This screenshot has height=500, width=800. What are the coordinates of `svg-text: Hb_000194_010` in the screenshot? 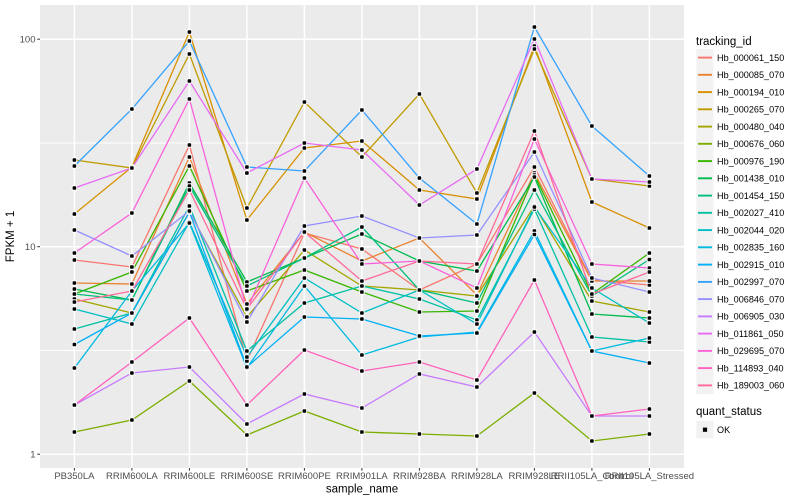 It's located at (750, 92).